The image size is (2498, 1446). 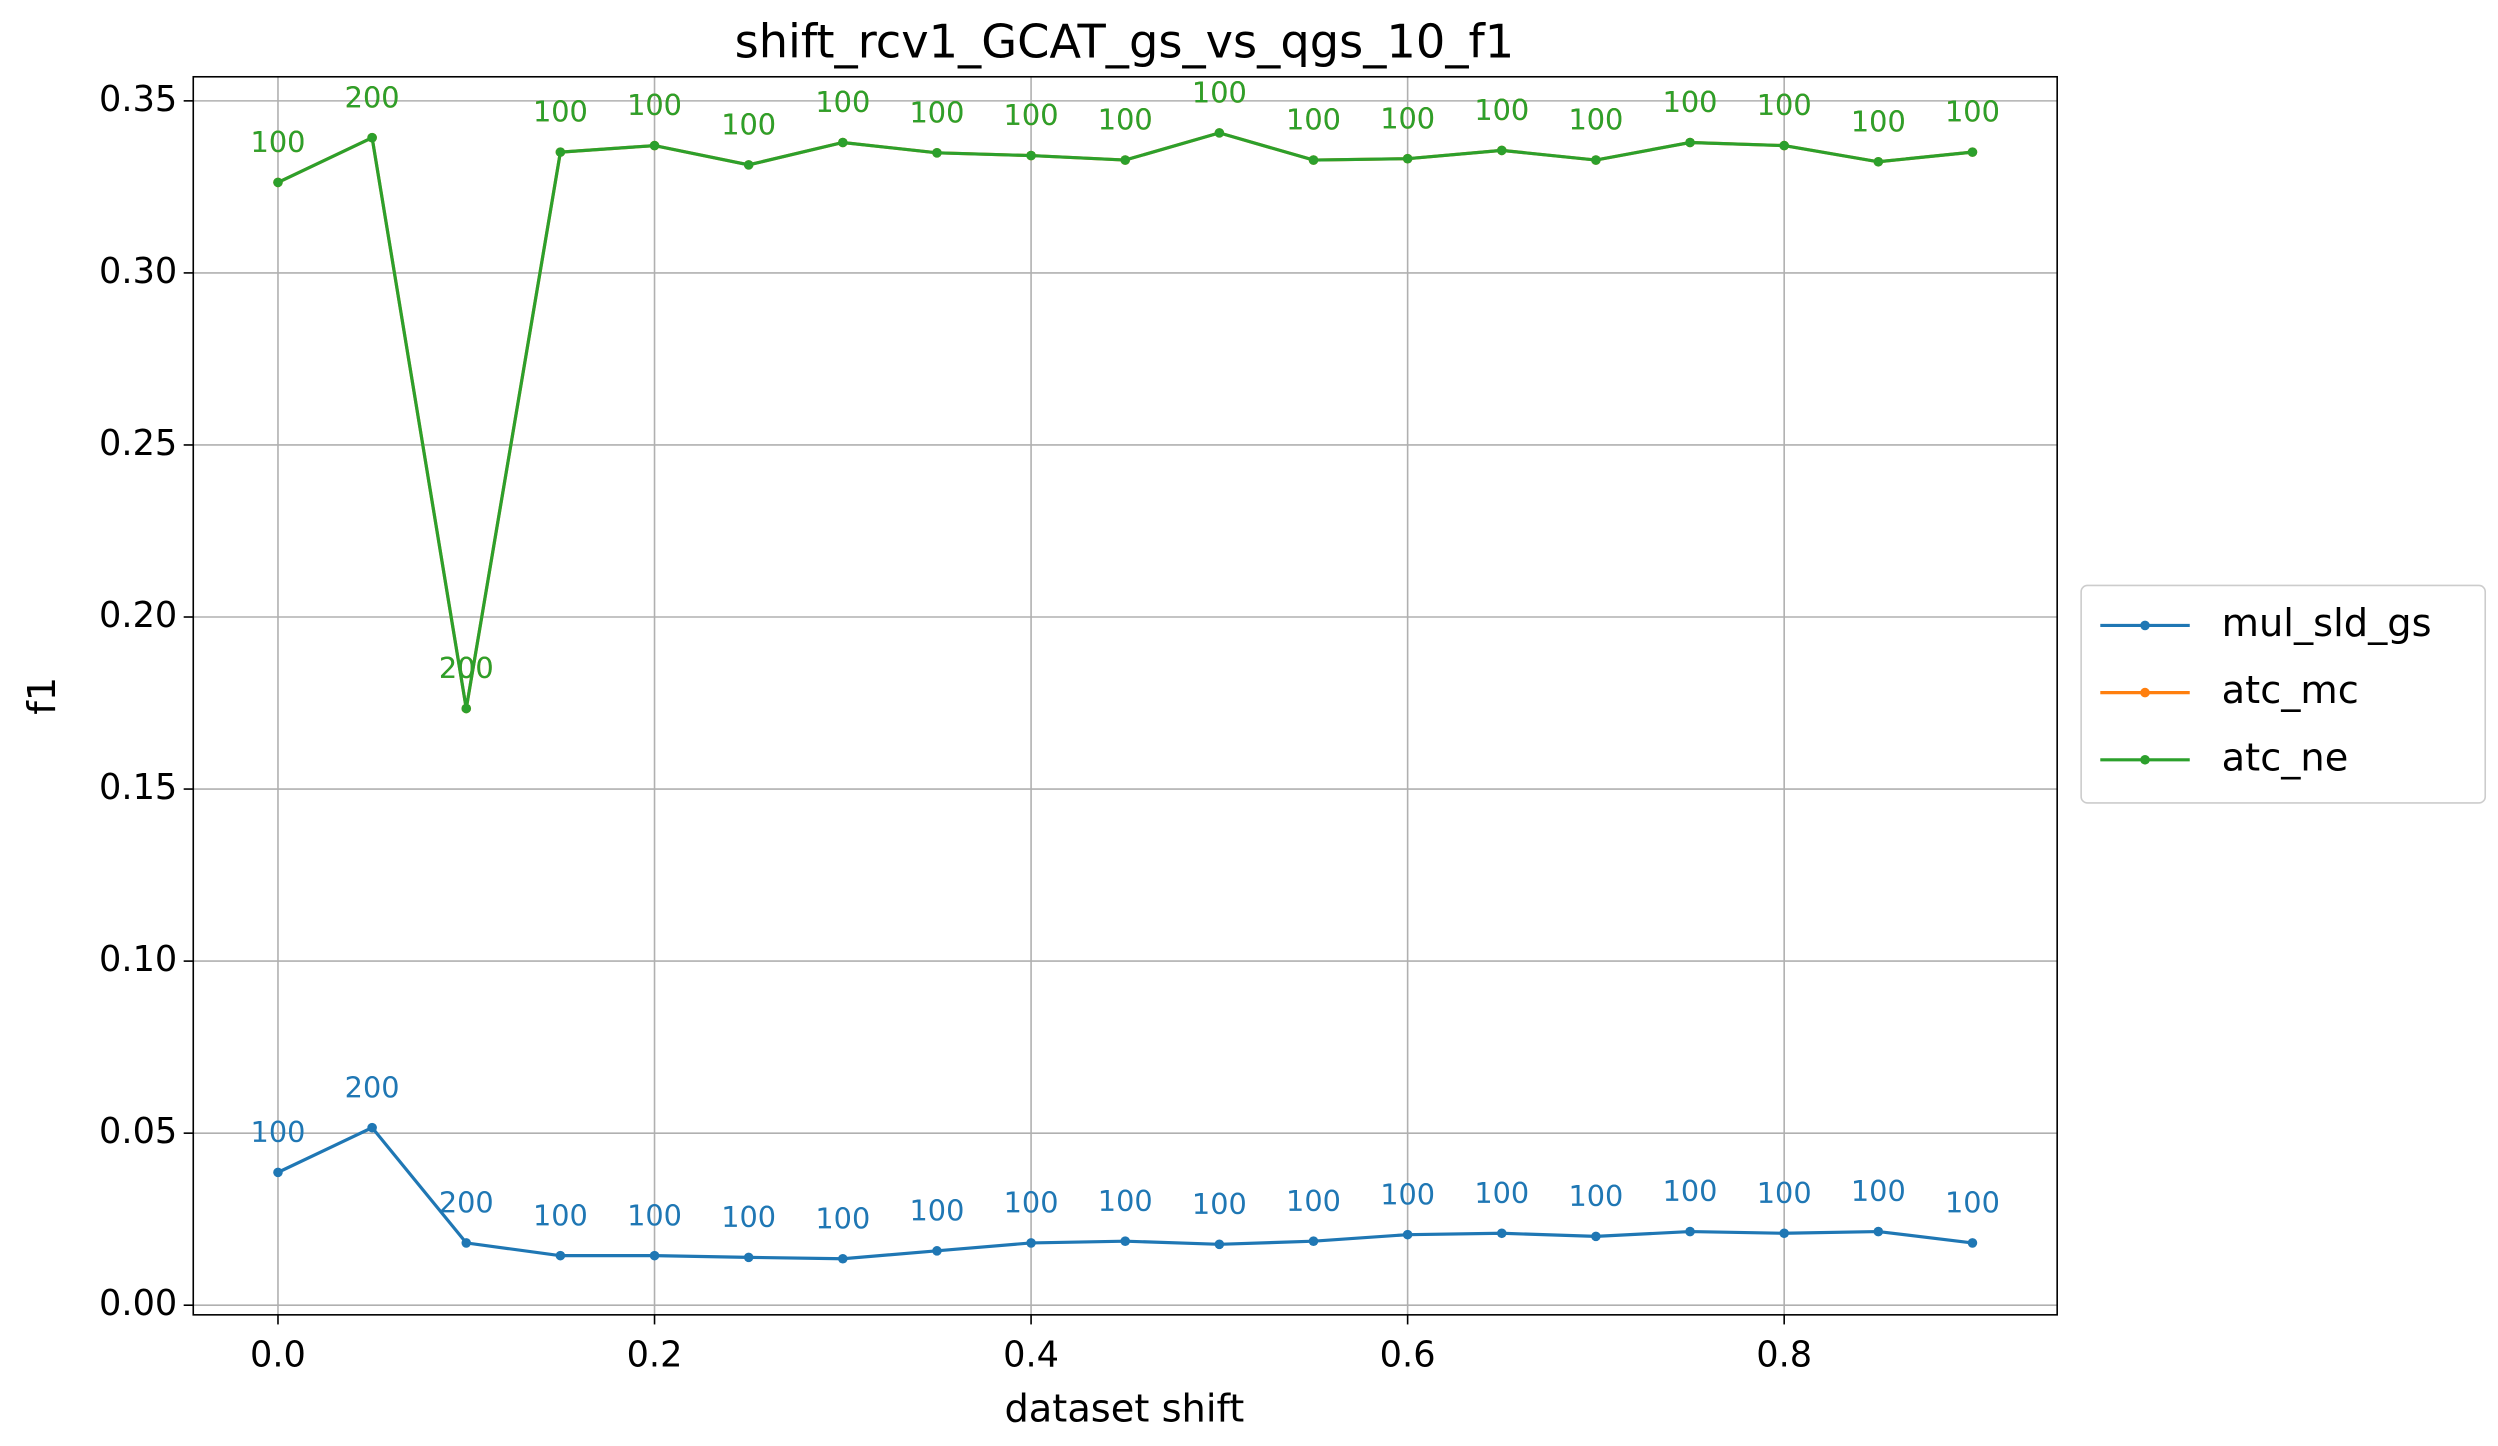 What do you see at coordinates (138, 271) in the screenshot?
I see `y-tick-label: 0.30` at bounding box center [138, 271].